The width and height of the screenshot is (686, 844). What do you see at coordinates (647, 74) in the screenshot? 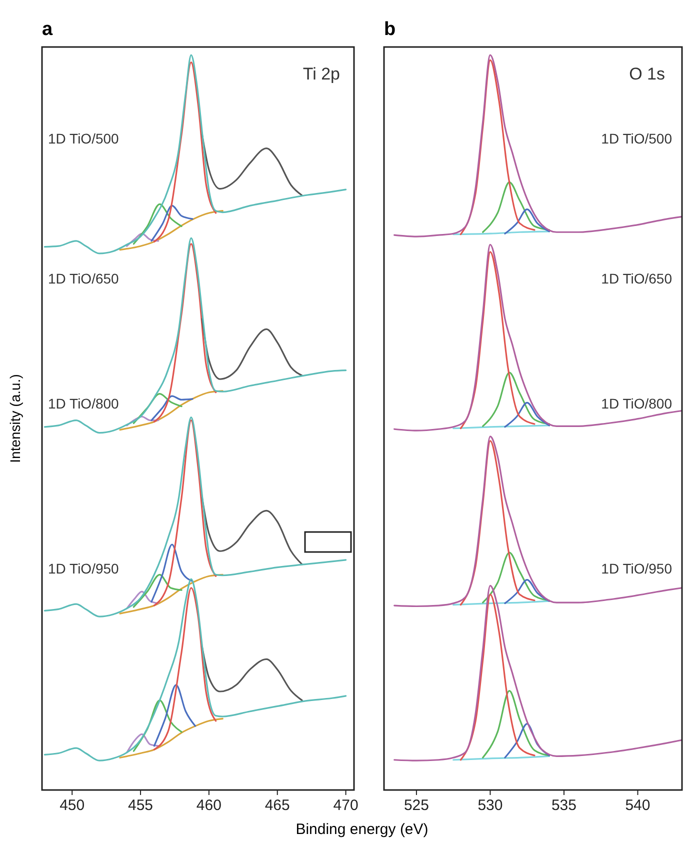
I see `annotation: O 1s` at bounding box center [647, 74].